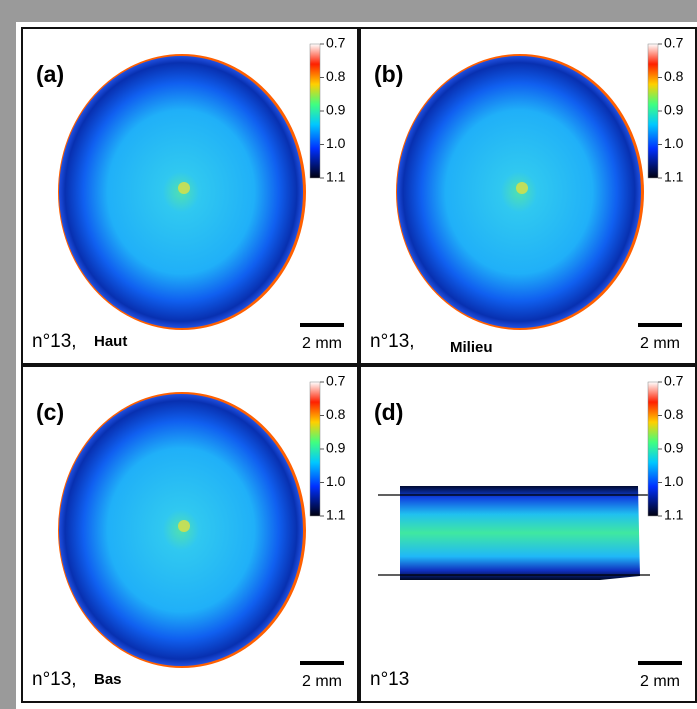  What do you see at coordinates (388, 74) in the screenshot?
I see `panel-label: (b)` at bounding box center [388, 74].